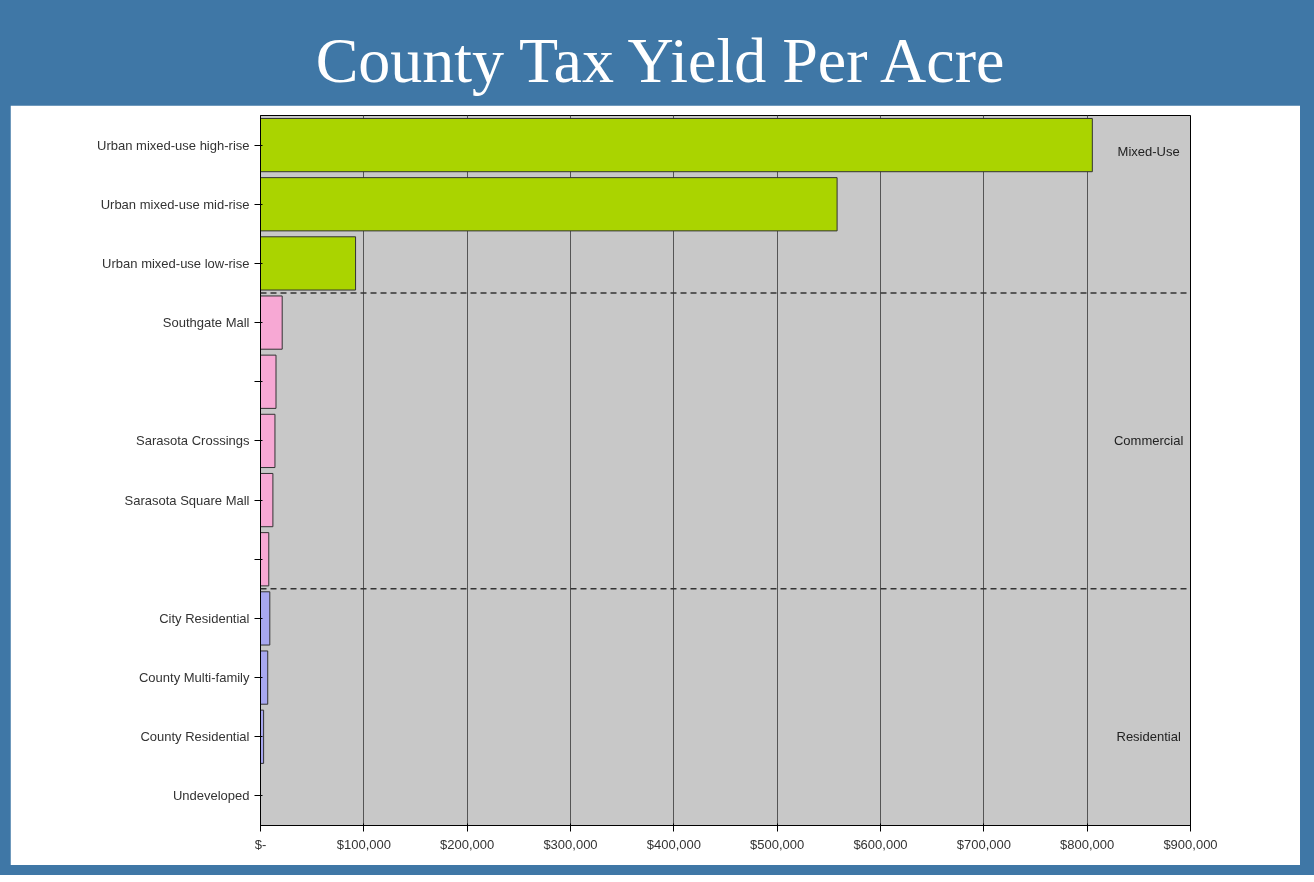 This screenshot has width=1314, height=882. I want to click on x-tick-label: $400,000, so click(673, 844).